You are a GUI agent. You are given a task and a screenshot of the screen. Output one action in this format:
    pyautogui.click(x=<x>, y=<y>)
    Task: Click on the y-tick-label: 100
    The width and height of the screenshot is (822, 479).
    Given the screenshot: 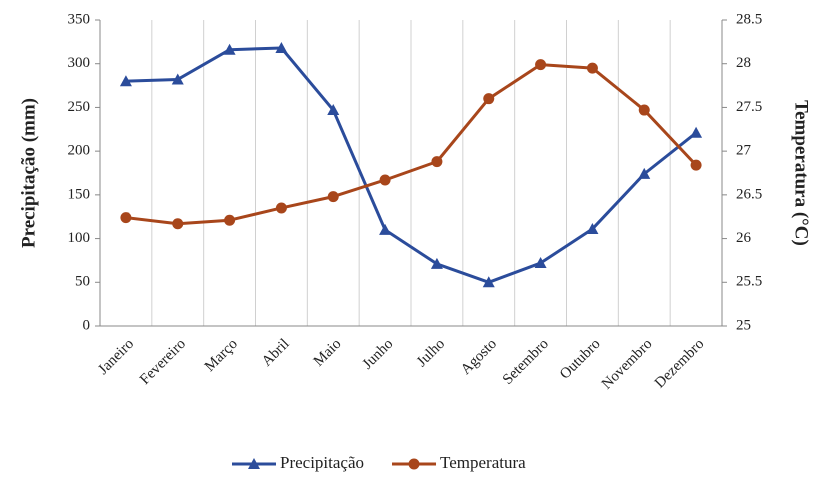 What is the action you would take?
    pyautogui.click(x=79, y=238)
    